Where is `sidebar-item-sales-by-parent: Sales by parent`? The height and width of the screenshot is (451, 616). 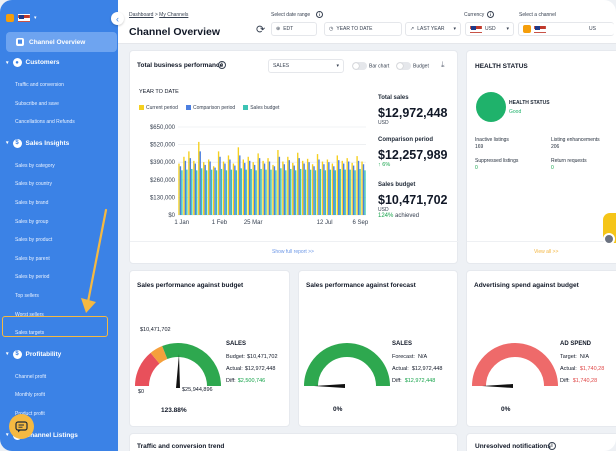 sidebar-item-sales-by-parent: Sales by parent is located at coordinates (32, 258).